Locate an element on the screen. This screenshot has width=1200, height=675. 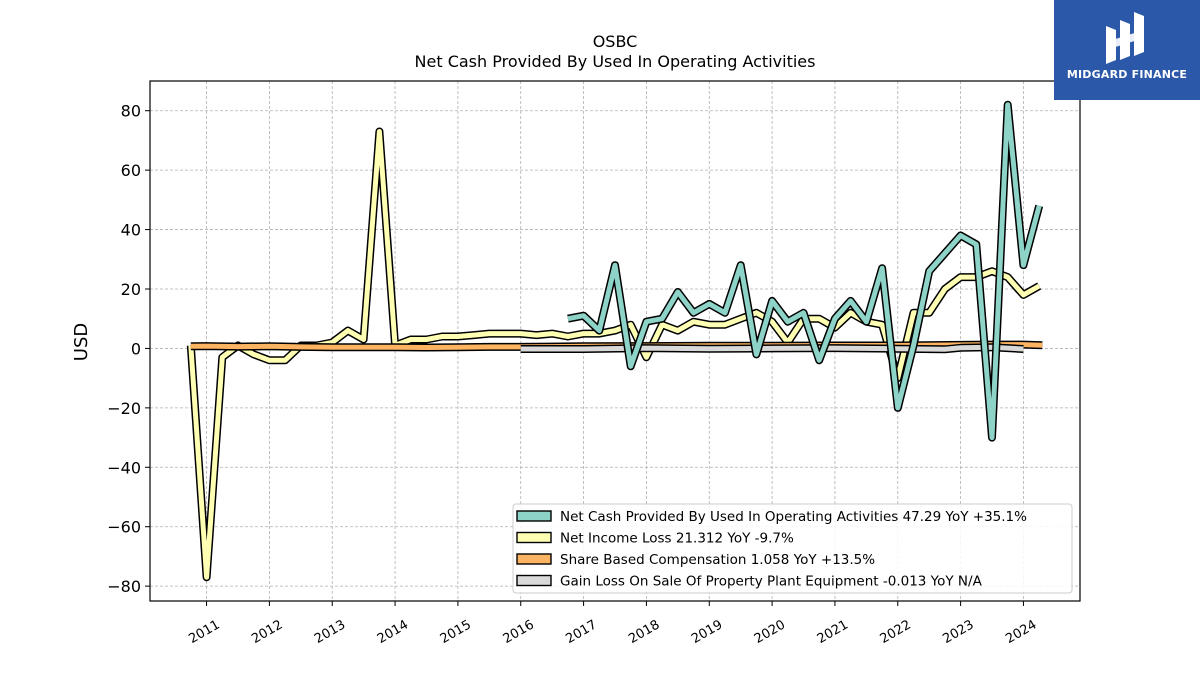
x-tick-label: 2017 is located at coordinates (581, 632).